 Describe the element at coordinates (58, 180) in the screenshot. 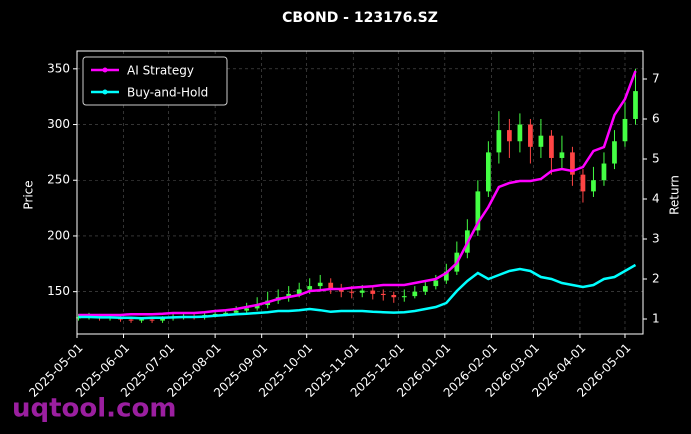

I see `y-tick-label: 250` at that location.